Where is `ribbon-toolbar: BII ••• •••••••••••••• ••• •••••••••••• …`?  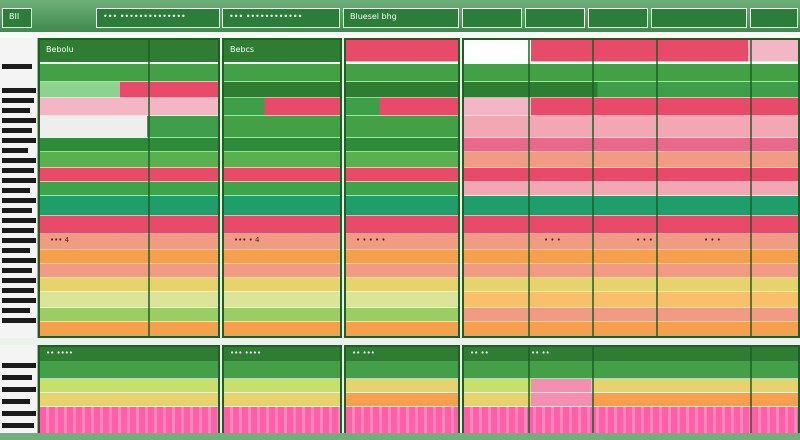
ribbon-toolbar: BII ••• •••••••••••••• ••• •••••••••••• … is located at coordinates (400, 16).